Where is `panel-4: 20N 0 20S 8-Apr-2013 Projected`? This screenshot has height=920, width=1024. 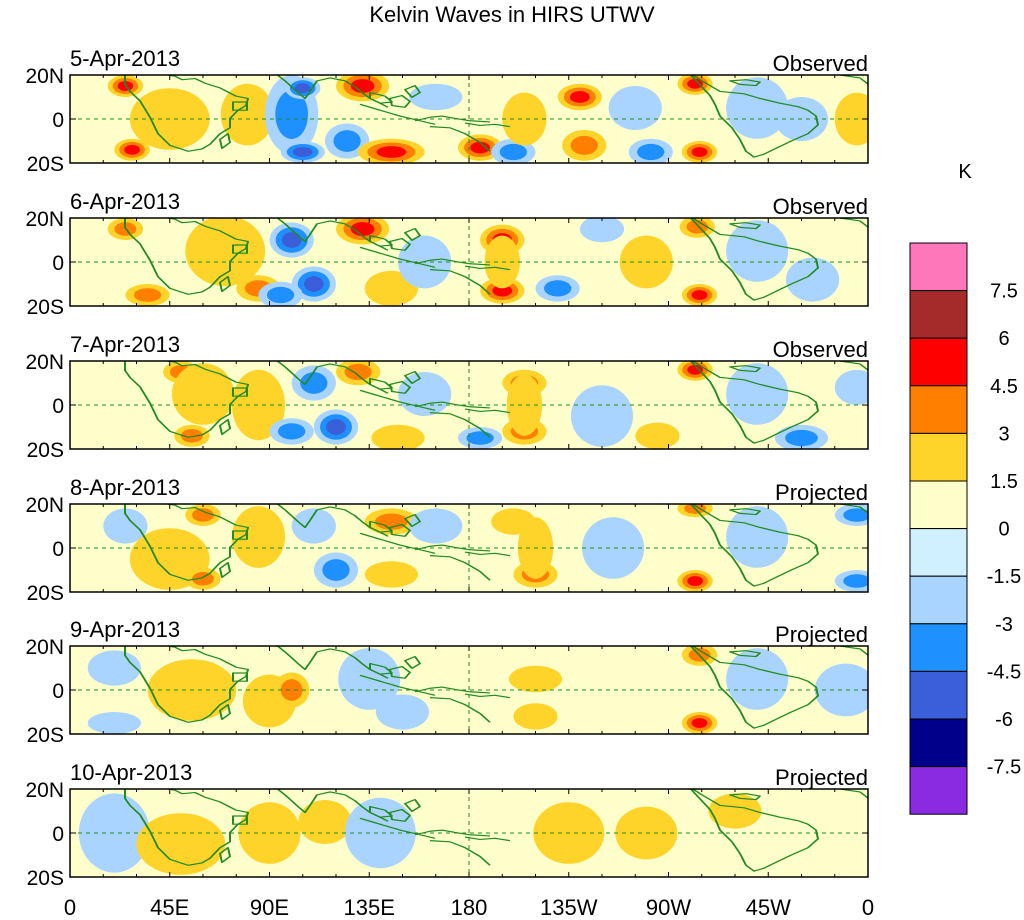 panel-4: 20N 0 20S 8-Apr-2013 Projected is located at coordinates (447, 540).